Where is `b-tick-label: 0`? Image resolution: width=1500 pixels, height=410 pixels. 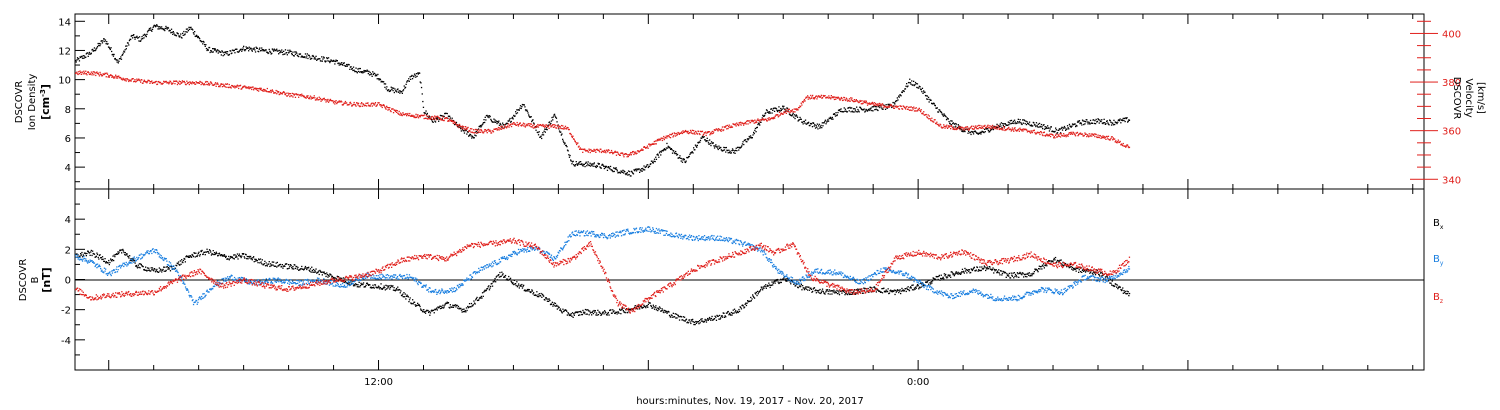
b-tick-label: 0 is located at coordinates (68, 281).